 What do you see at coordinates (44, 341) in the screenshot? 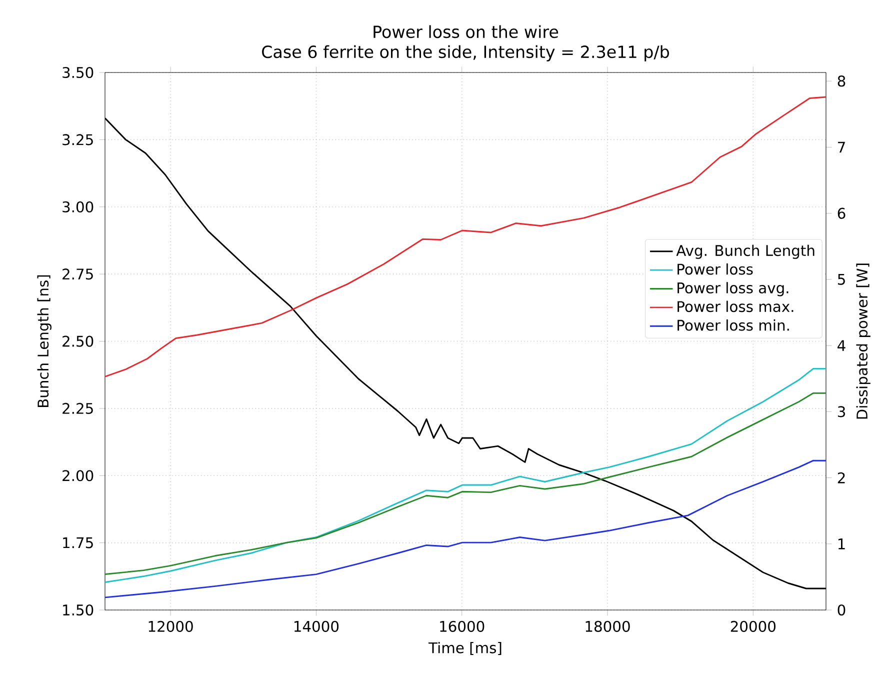
I see `y-axis-title: Bunch Length [ns]` at bounding box center [44, 341].